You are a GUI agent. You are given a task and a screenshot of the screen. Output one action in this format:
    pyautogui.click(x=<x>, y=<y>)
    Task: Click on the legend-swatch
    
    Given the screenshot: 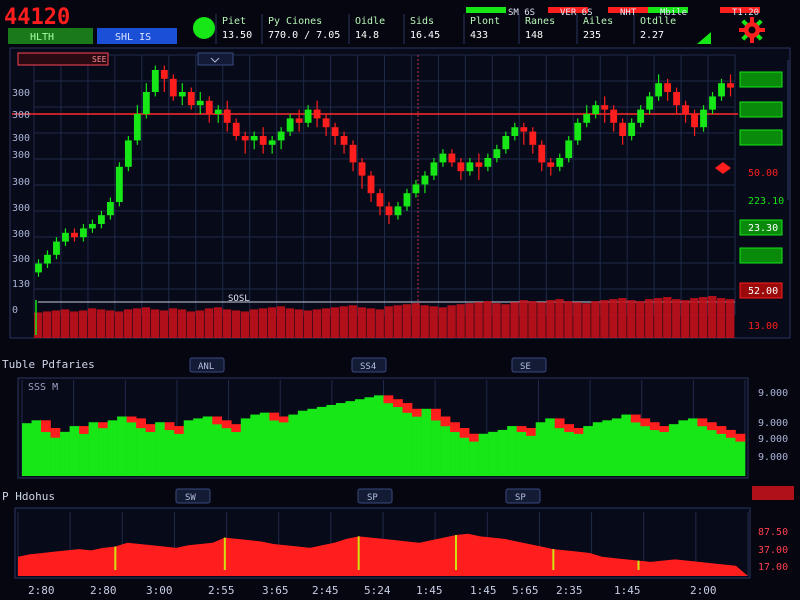 What is the action you would take?
    pyautogui.click(x=628, y=10)
    